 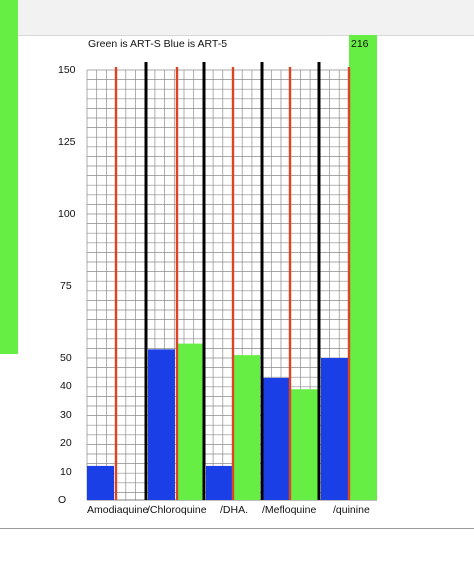 What do you see at coordinates (66, 443) in the screenshot?
I see `y-tick-label: 20` at bounding box center [66, 443].